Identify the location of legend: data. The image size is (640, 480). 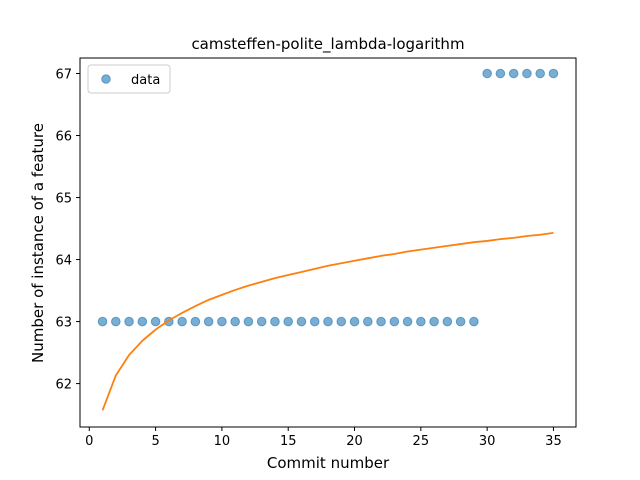
(129, 79).